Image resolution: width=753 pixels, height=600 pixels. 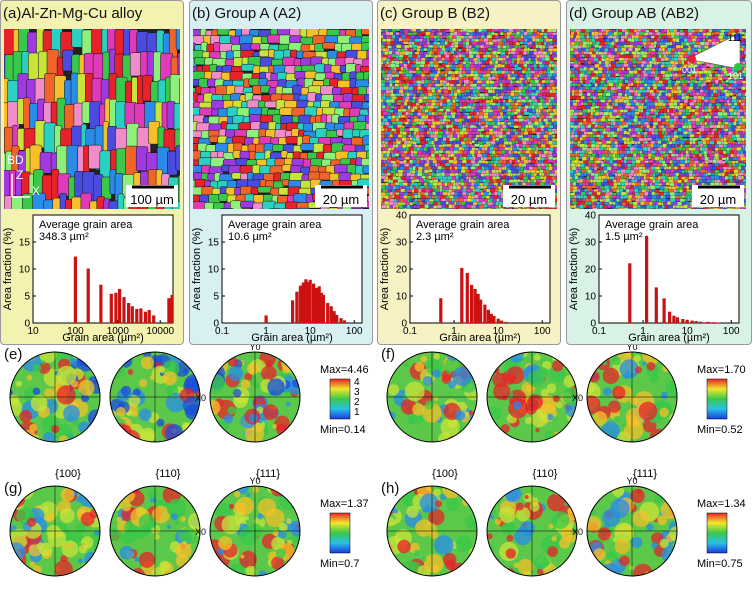 What do you see at coordinates (390, 488) in the screenshot?
I see `pole-figure-label: (h)` at bounding box center [390, 488].